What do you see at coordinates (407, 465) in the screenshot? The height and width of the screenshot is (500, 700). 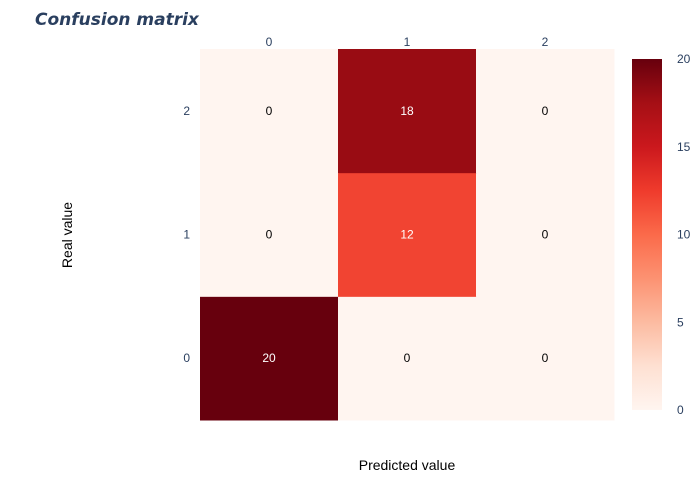 I see `x-axis-title: Predicted value` at bounding box center [407, 465].